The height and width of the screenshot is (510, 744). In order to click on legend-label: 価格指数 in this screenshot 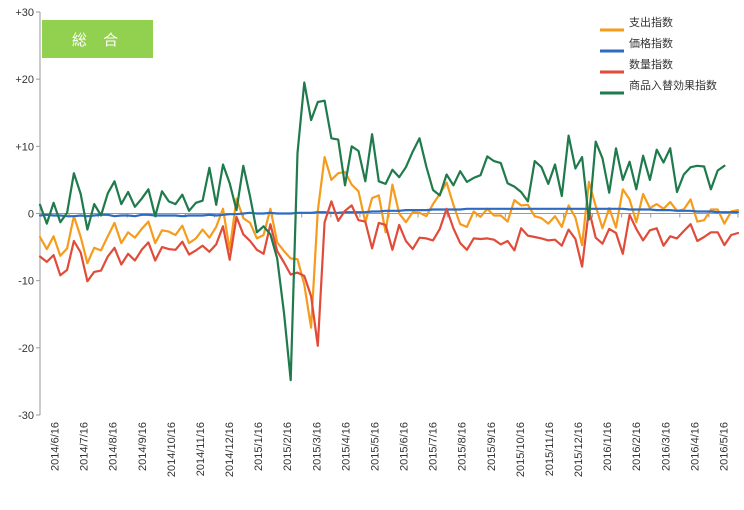, I will do `click(651, 43)`.